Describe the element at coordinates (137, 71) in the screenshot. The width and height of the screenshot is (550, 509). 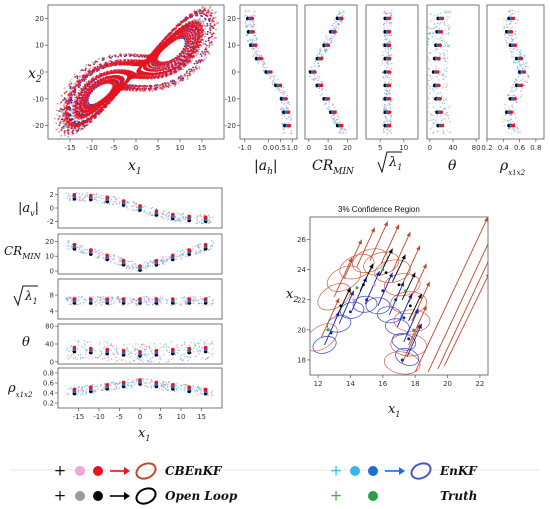
I see `phase-marks` at that location.